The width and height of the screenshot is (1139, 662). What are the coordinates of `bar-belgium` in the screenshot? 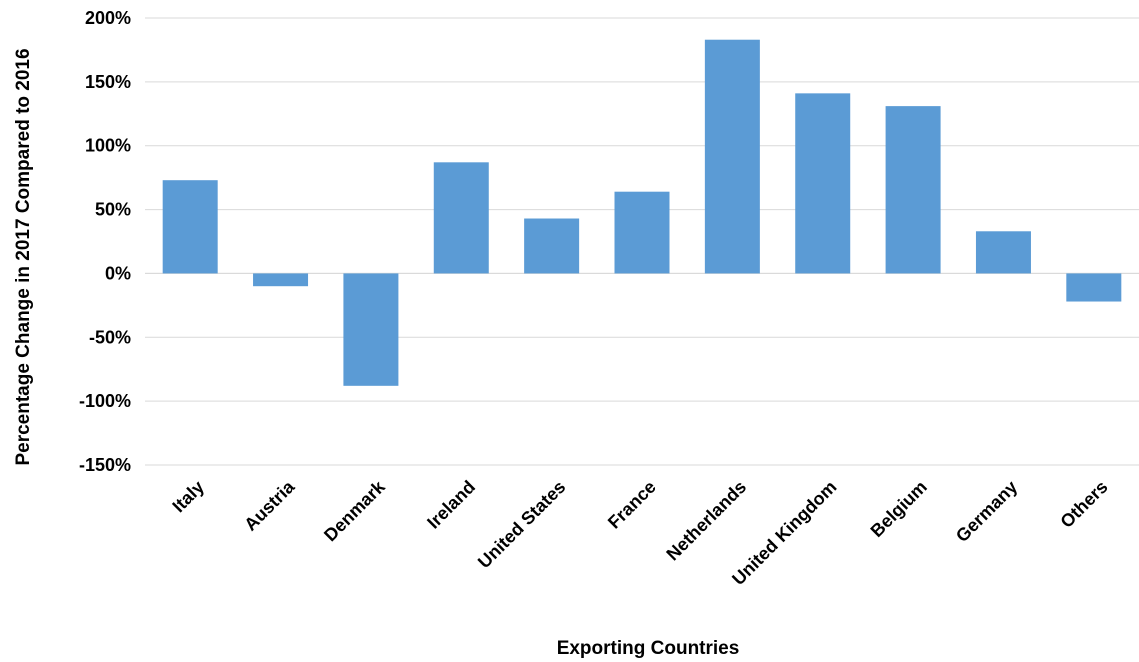 It's located at (913, 190).